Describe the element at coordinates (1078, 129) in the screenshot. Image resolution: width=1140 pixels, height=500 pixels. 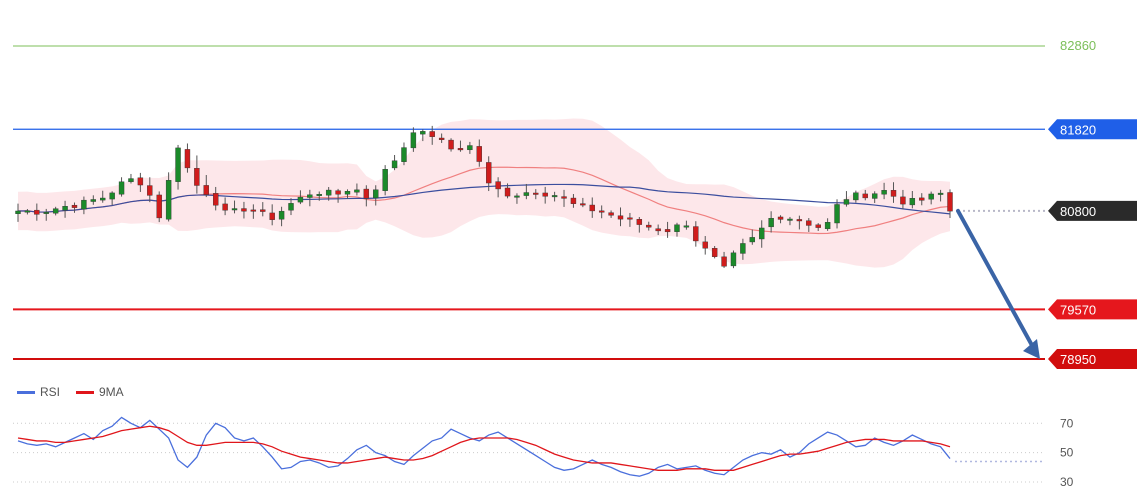
I see `level-label: 81820` at that location.